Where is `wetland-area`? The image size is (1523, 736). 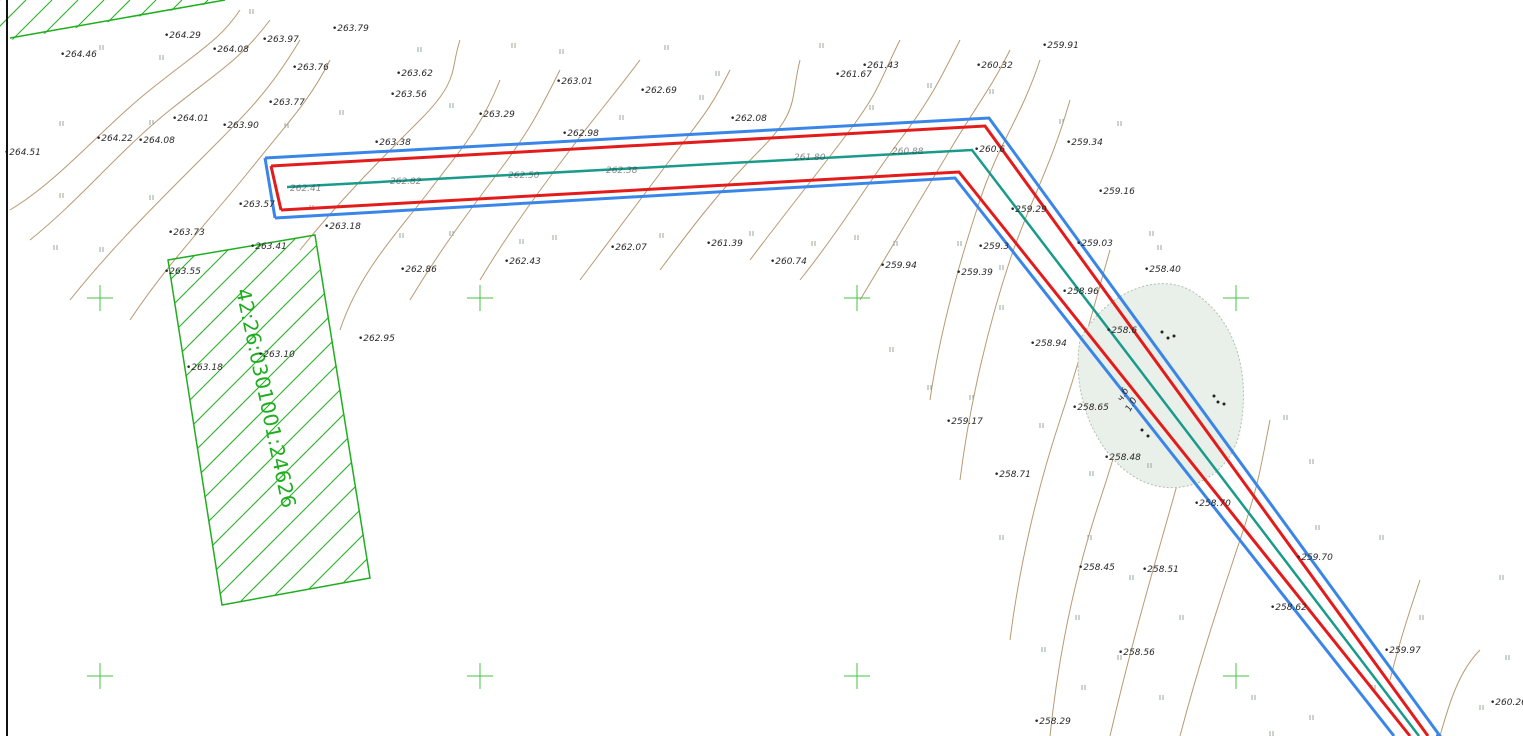 wetland-area is located at coordinates (1160, 386).